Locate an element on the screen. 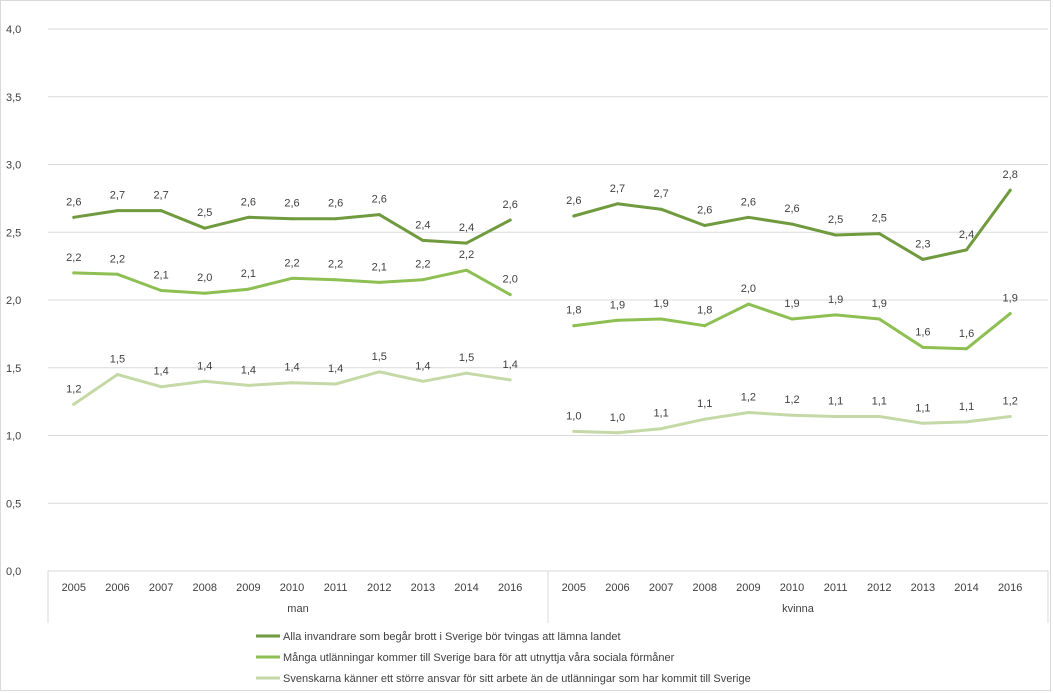 This screenshot has width=1053, height=693. data-label: 2,3 is located at coordinates (922, 244).